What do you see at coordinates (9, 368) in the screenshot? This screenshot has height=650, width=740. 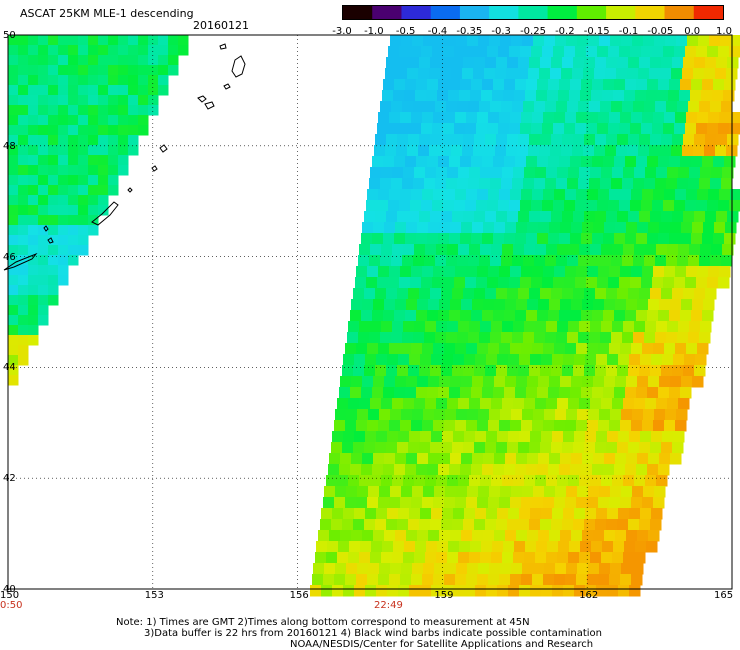 I see `latitude-tick-label: 44` at bounding box center [9, 368].